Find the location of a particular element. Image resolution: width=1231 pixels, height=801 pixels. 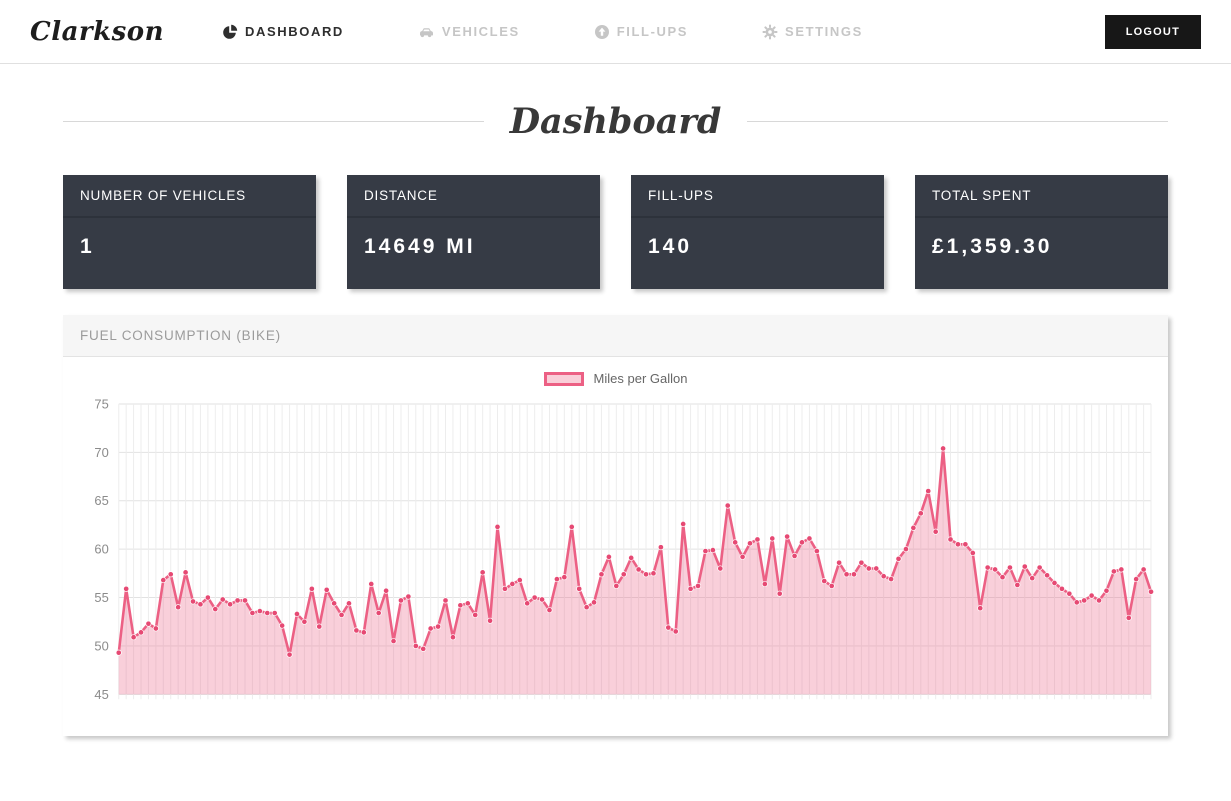

svg-text: 60 is located at coordinates (101, 549).